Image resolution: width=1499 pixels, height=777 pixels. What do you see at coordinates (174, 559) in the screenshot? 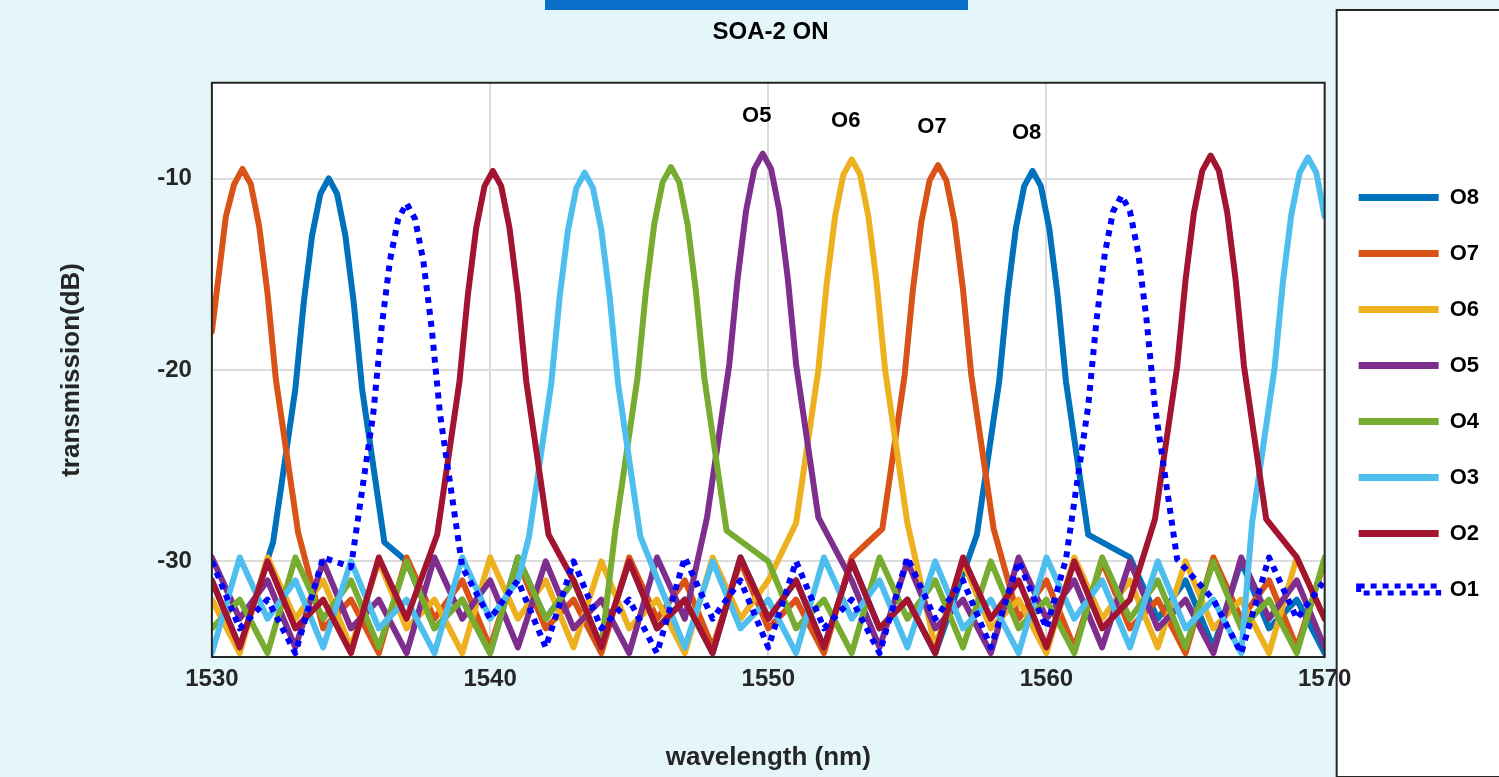
I see `y-tick-label: -30` at bounding box center [174, 559].